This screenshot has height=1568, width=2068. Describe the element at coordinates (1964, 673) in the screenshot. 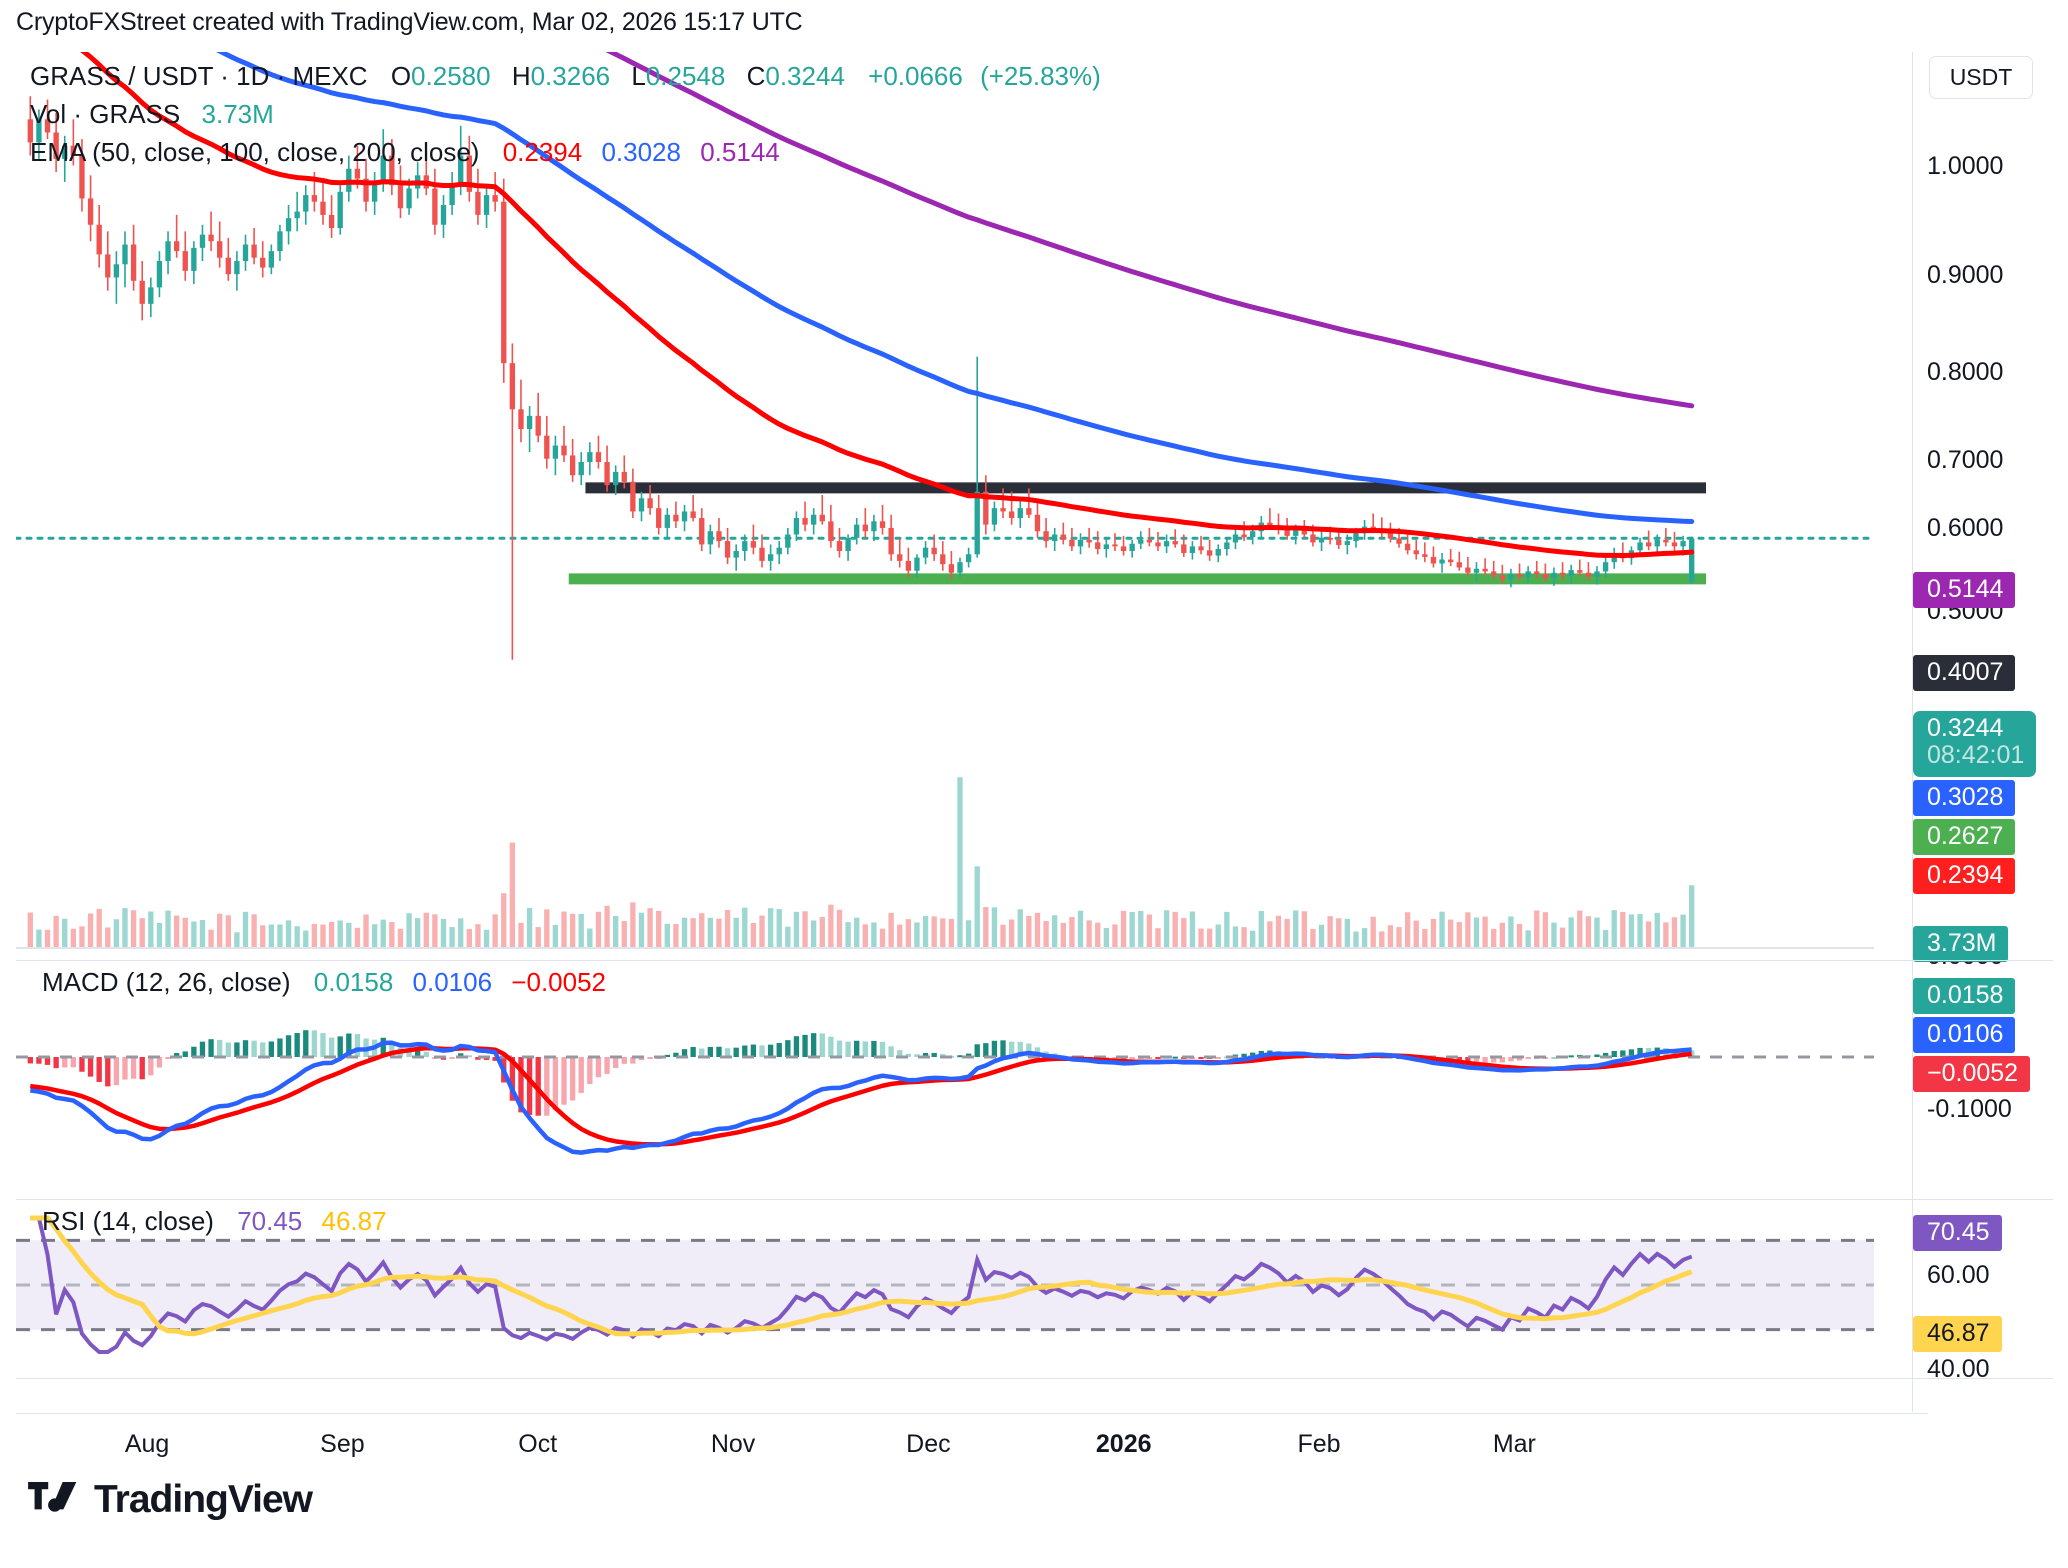

I see `resistance-price-badge: 0.4007` at that location.